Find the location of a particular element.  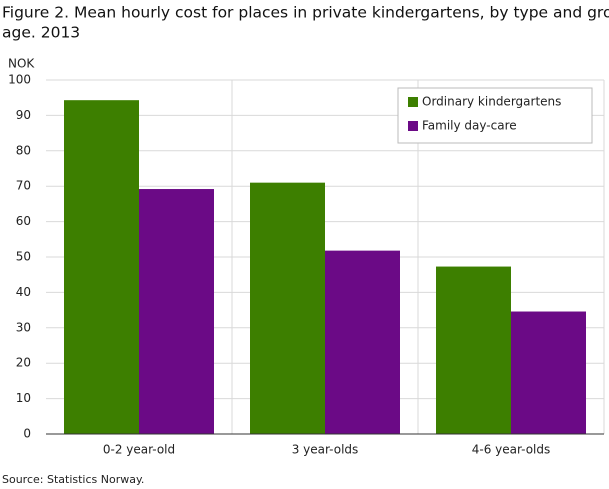

y-tick-label: 10 is located at coordinates (23, 398).